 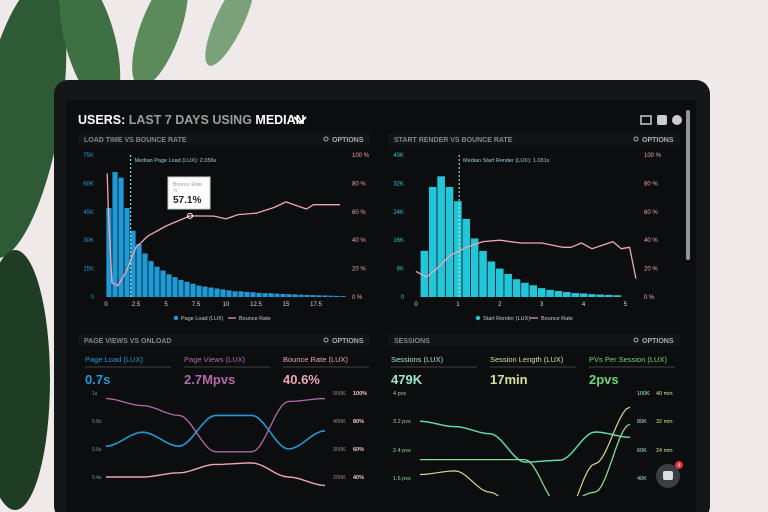 What do you see at coordinates (339, 478) in the screenshot?
I see `y2-tick-label: 200K` at bounding box center [339, 478].